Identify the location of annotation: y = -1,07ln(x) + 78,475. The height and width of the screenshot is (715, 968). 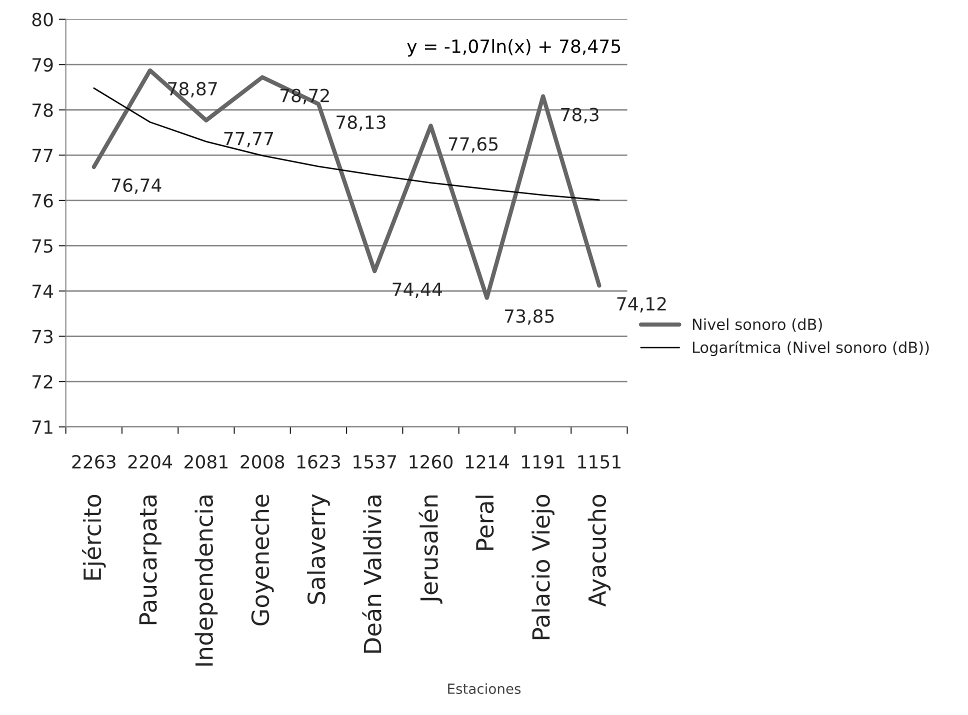
(513, 48).